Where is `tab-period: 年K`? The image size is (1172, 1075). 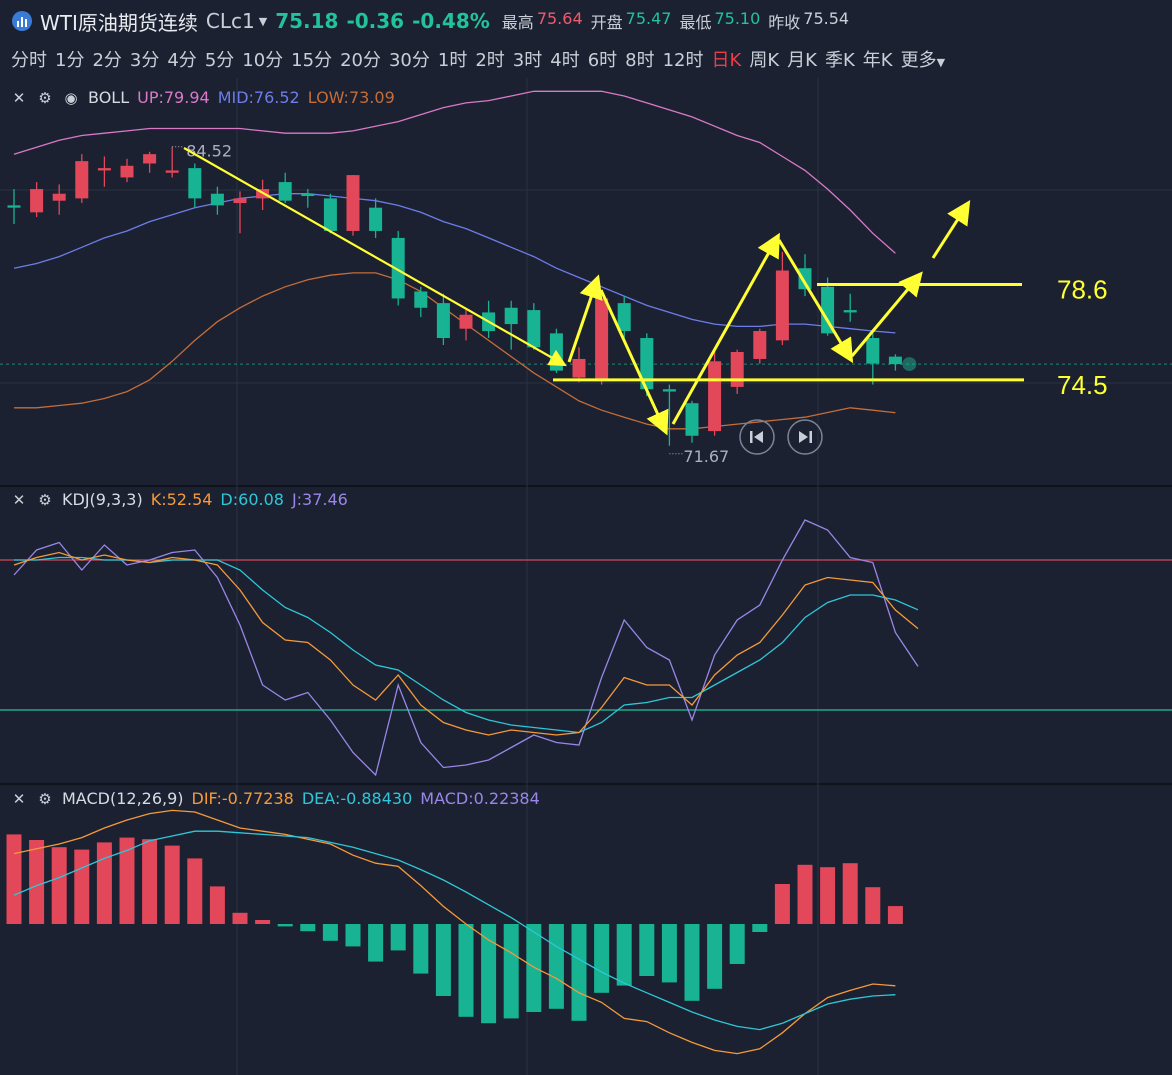
tab-period: 年K is located at coordinates (877, 60).